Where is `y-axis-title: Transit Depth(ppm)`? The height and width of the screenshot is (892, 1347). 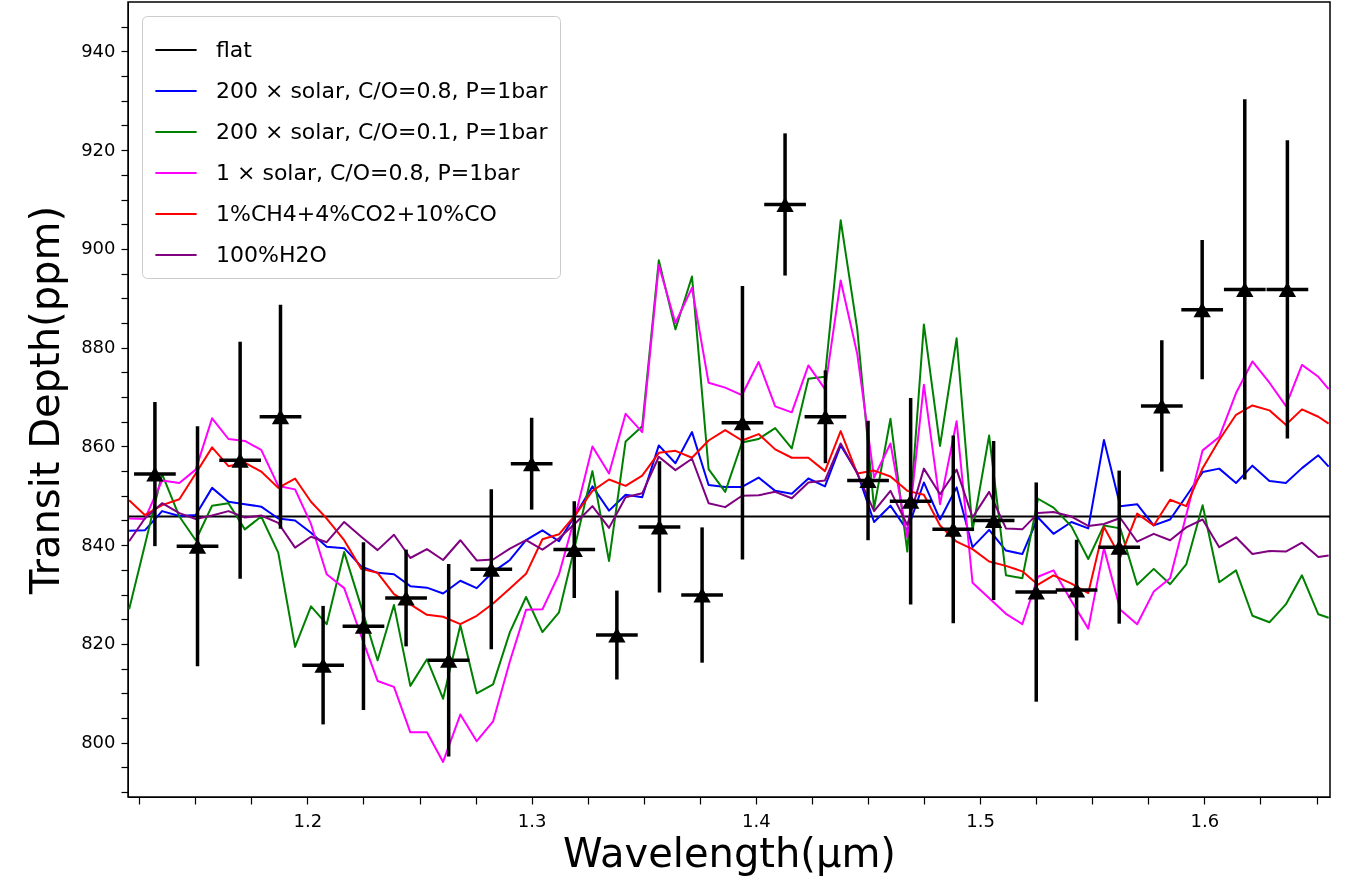
y-axis-title: Transit Depth(ppm) is located at coordinates (45, 400).